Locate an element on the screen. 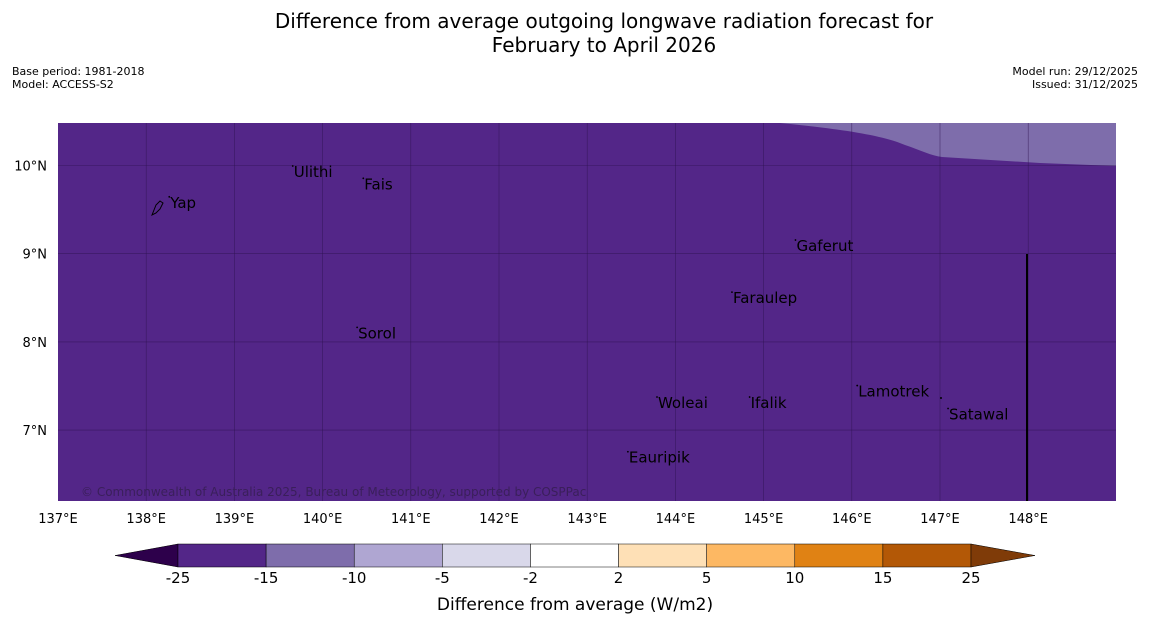 Image resolution: width=1150 pixels, height=644 pixels. metadata-left: Base period: 1981-2018 Model: ACCESS-S2 is located at coordinates (78, 78).